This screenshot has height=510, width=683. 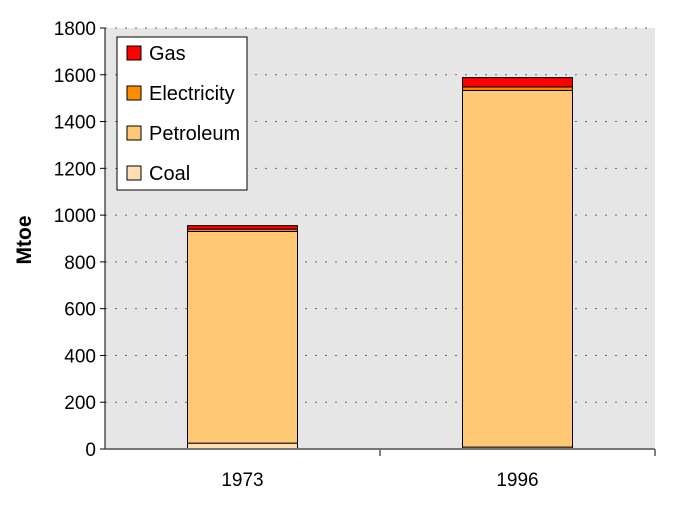 I want to click on y-tick-label: 1400, so click(x=75, y=123).